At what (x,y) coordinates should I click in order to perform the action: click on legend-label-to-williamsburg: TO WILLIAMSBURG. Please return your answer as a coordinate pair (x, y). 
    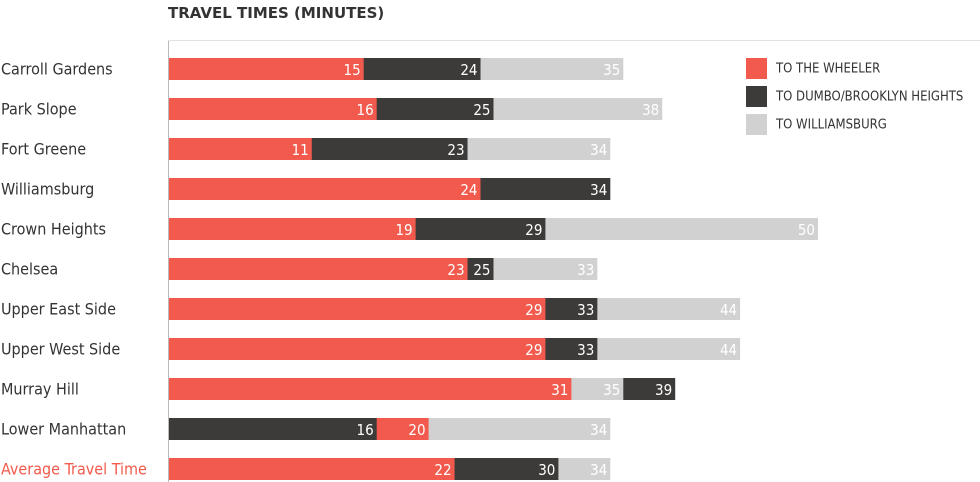
    Looking at the image, I should click on (831, 125).